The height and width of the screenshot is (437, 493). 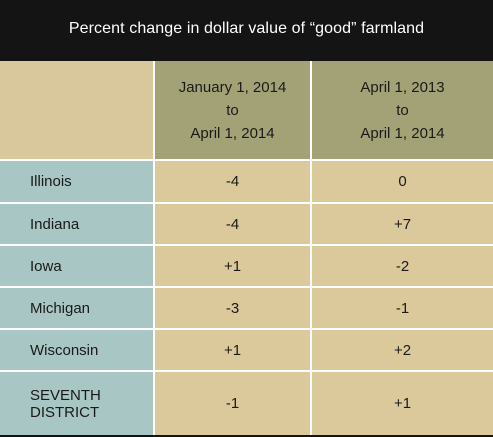 What do you see at coordinates (77, 402) in the screenshot?
I see `row-label-seventh-district: SEVENTH DISTRICT` at bounding box center [77, 402].